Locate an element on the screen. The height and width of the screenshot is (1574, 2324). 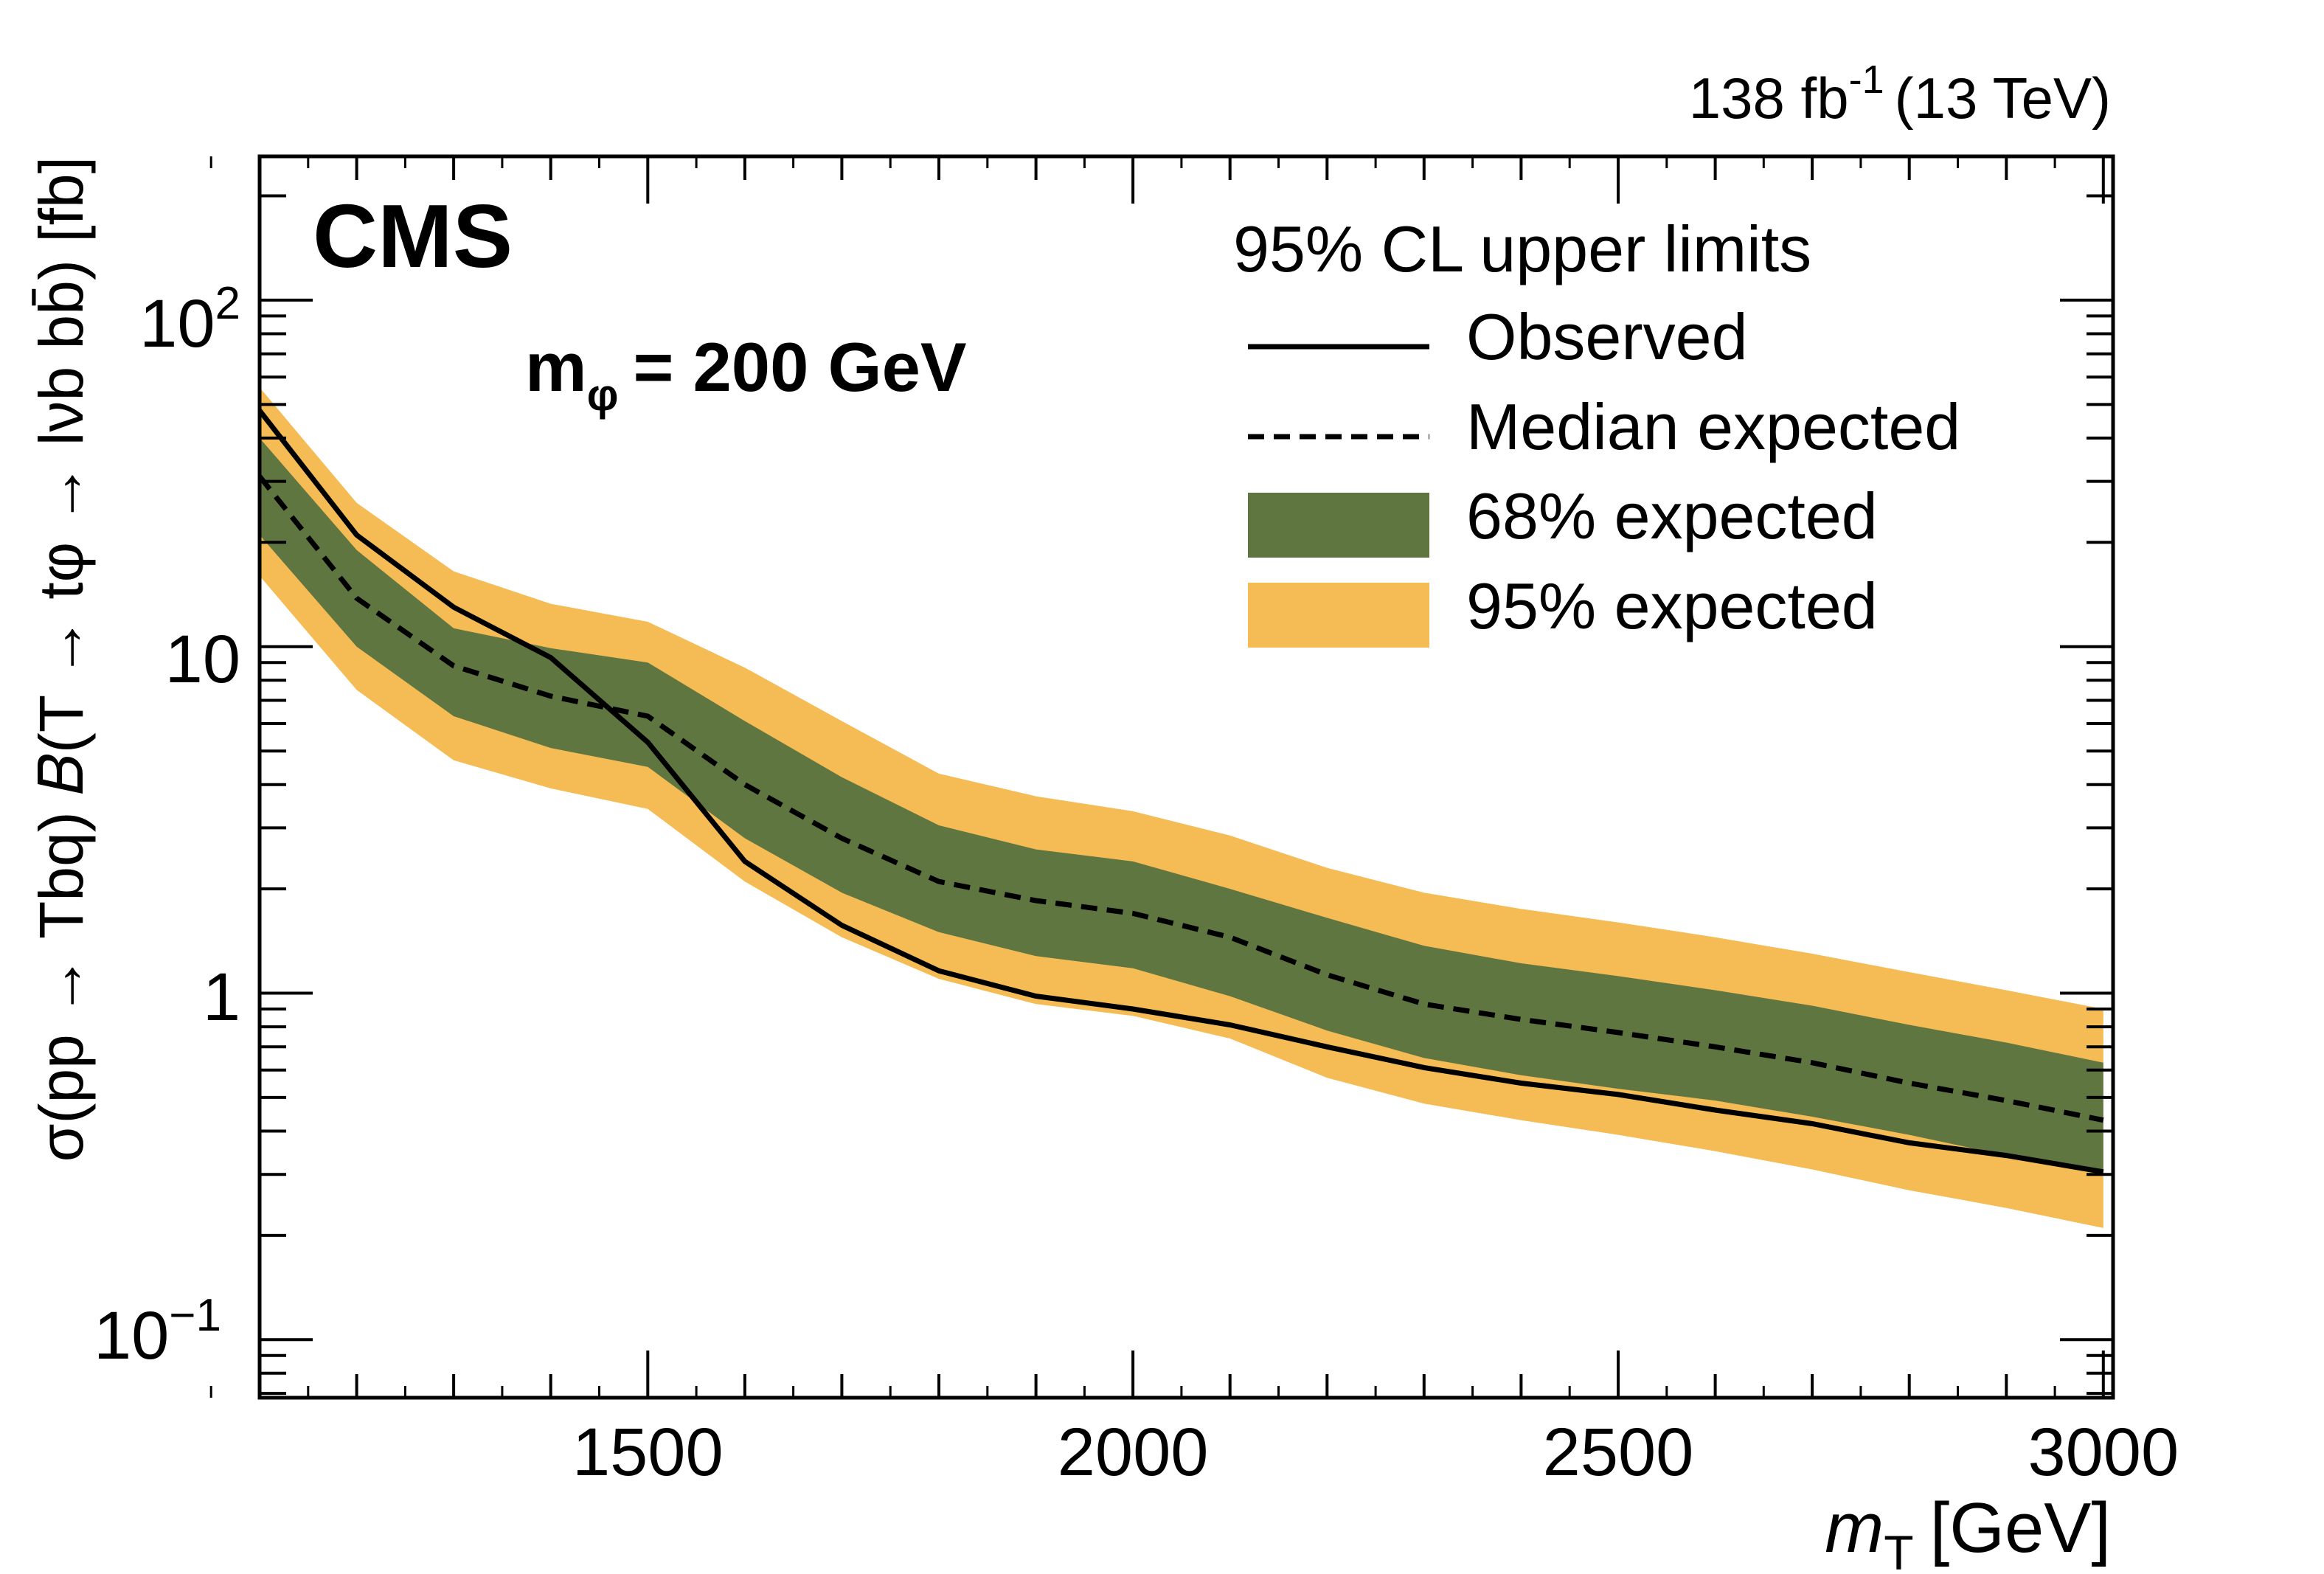
y-tick-label-100: 10² is located at coordinates (189, 319).